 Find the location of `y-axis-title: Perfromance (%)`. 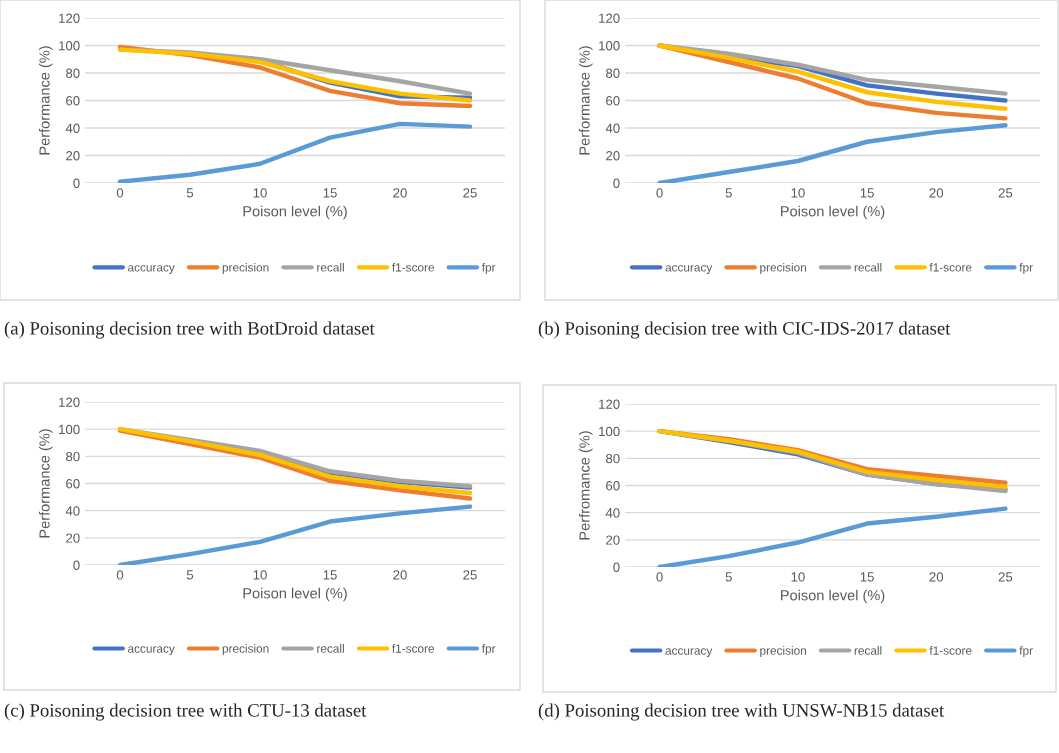

y-axis-title: Perfromance (%) is located at coordinates (585, 485).